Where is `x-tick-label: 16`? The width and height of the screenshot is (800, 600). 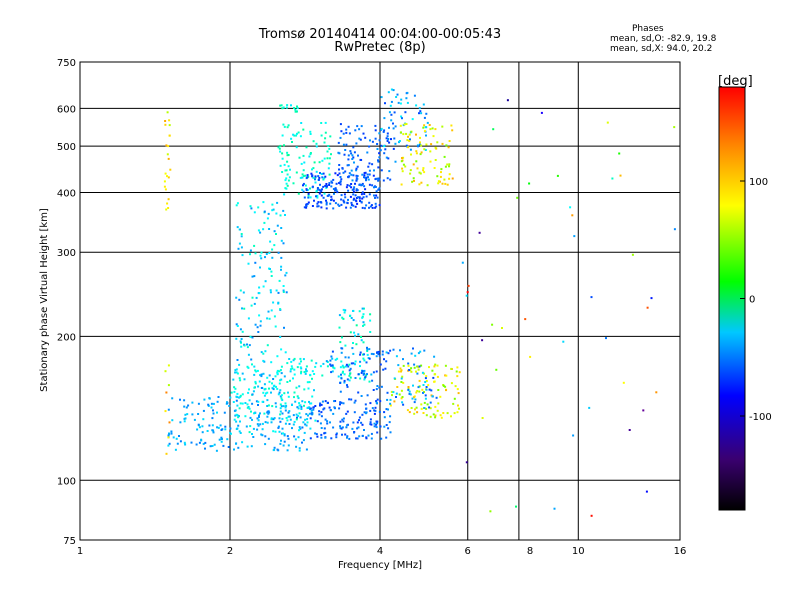
x-tick-label: 16 is located at coordinates (680, 551).